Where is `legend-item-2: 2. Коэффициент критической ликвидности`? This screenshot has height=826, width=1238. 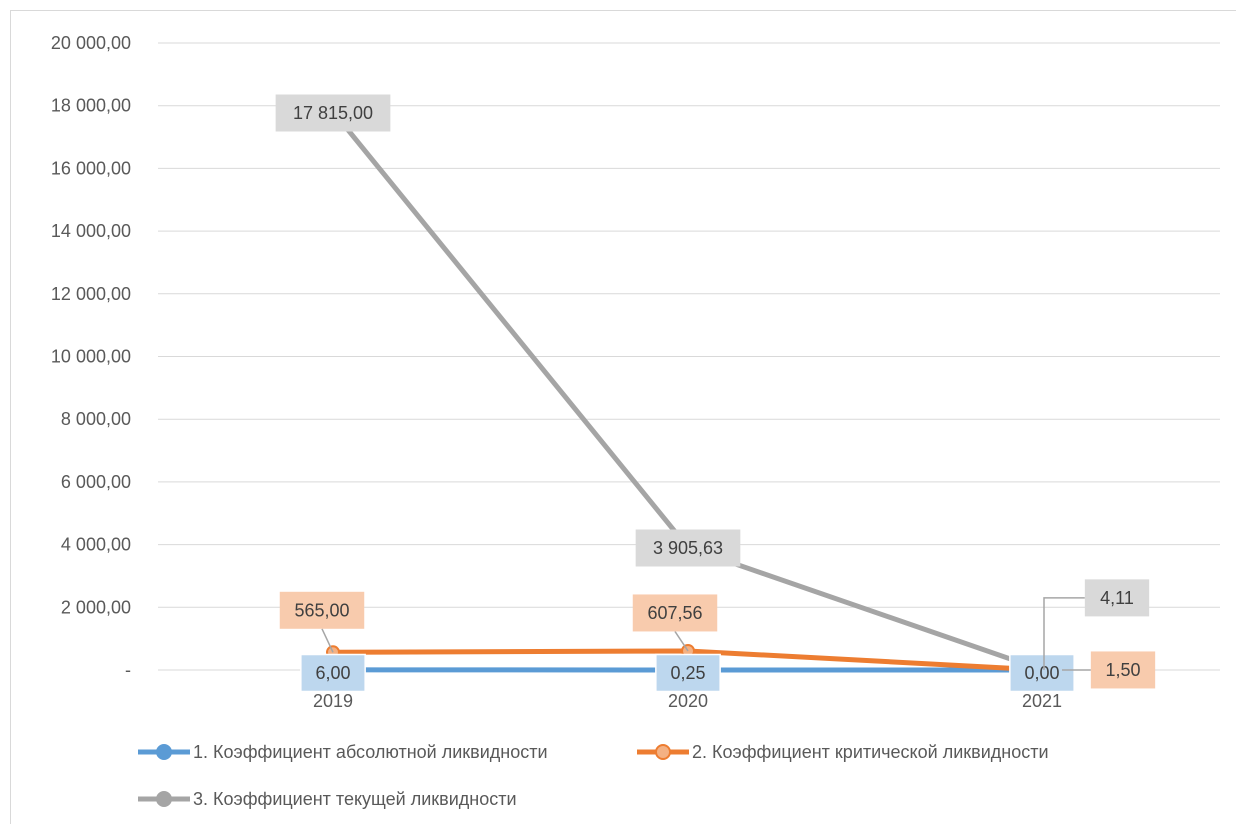
legend-item-2: 2. Коэффициент критической ликвидности is located at coordinates (843, 752).